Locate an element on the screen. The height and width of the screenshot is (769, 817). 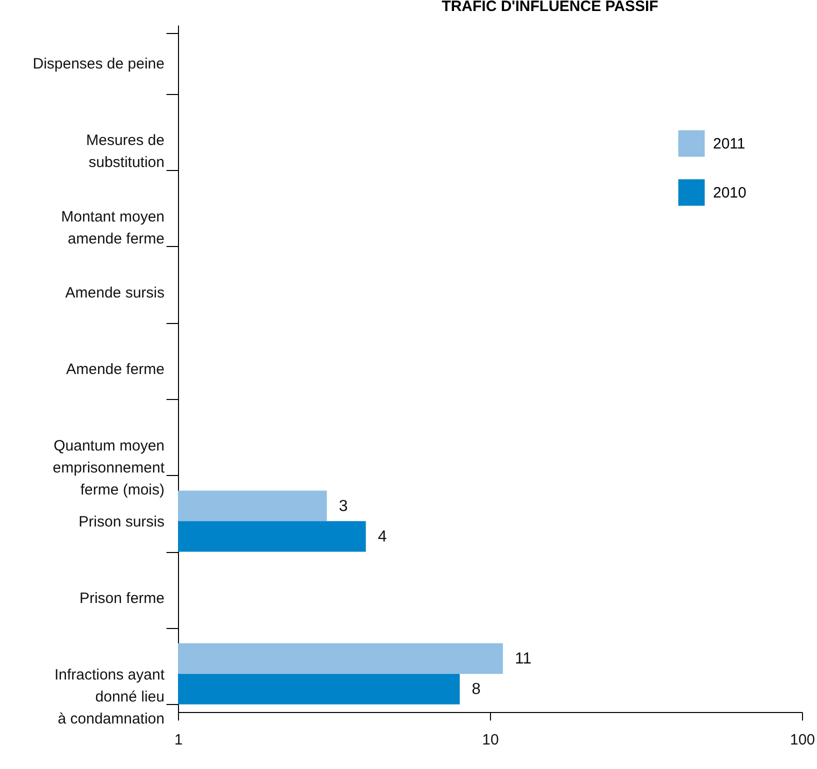
y-tick-label: Prison sursis is located at coordinates (121, 522).